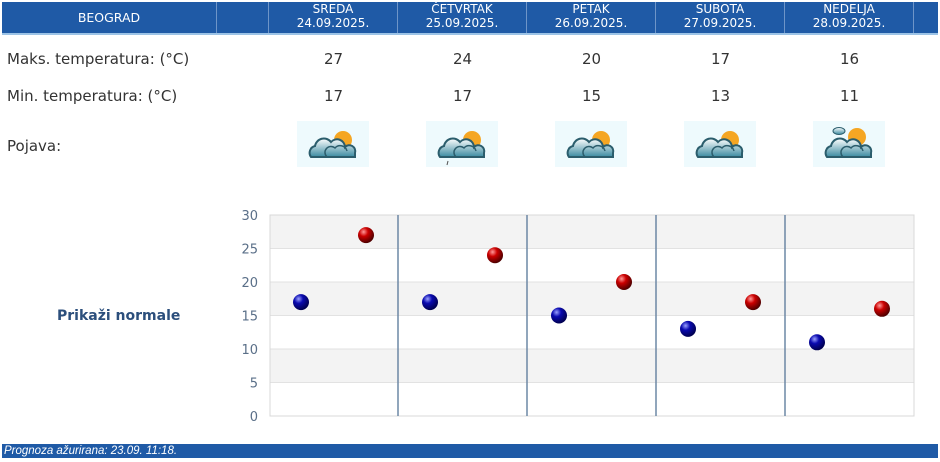 The height and width of the screenshot is (462, 940). I want to click on header-spacer, so click(243, 17).